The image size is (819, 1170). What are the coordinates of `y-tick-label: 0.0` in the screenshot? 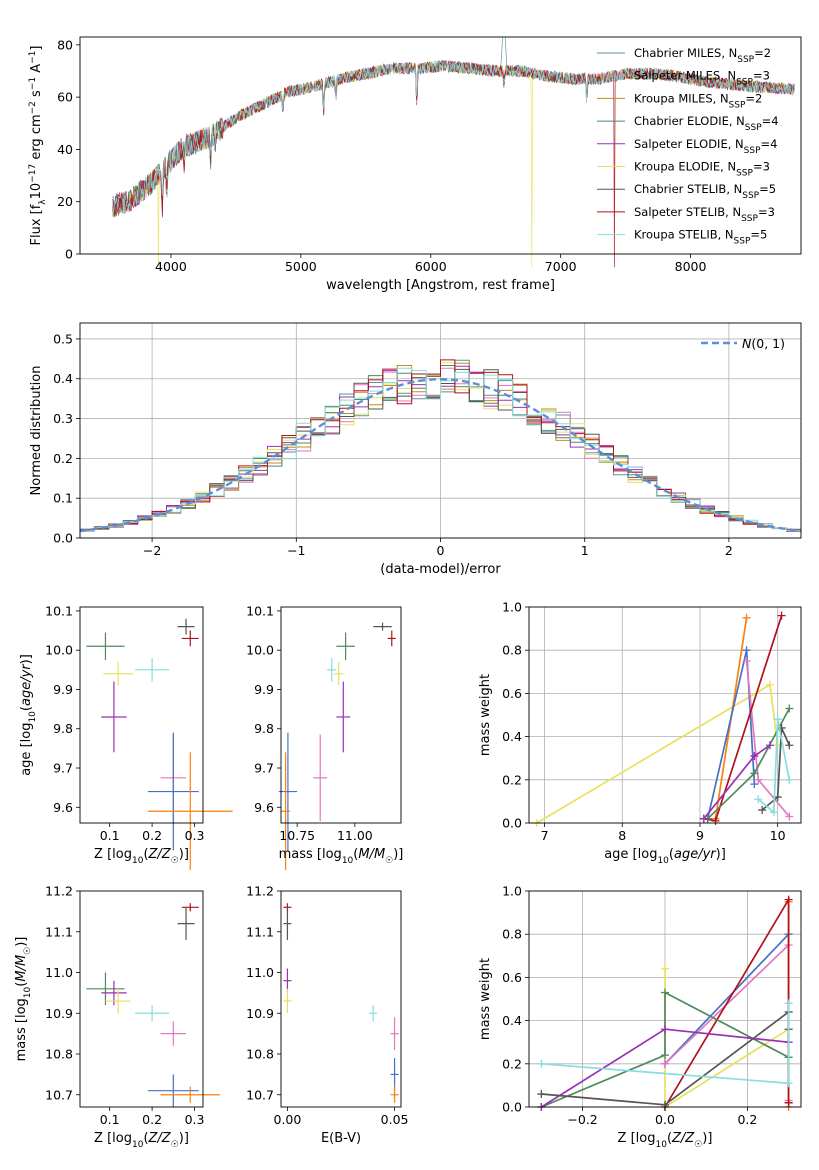 It's located at (512, 823).